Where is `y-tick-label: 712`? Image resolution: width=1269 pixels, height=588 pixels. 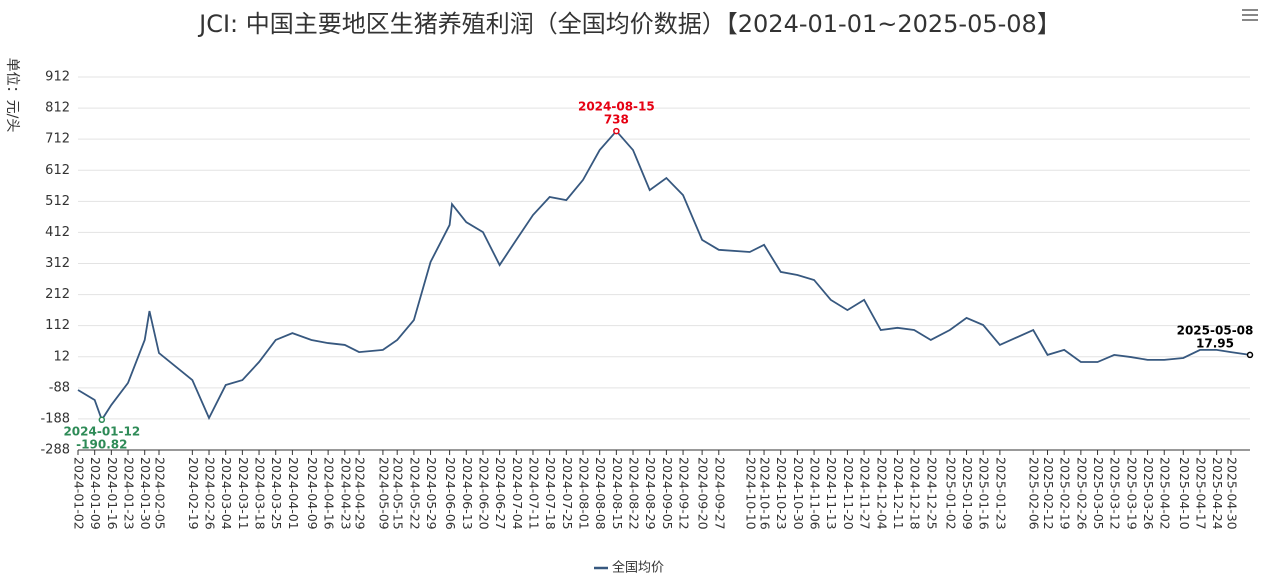 y-tick-label: 712 is located at coordinates (57, 139).